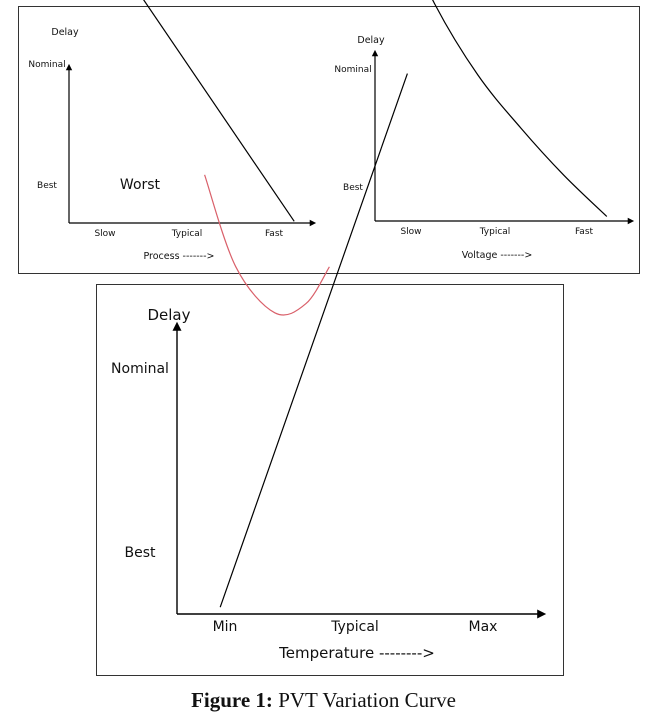 The height and width of the screenshot is (727, 647). What do you see at coordinates (140, 185) in the screenshot?
I see `y-tick-worst: Worst` at bounding box center [140, 185].